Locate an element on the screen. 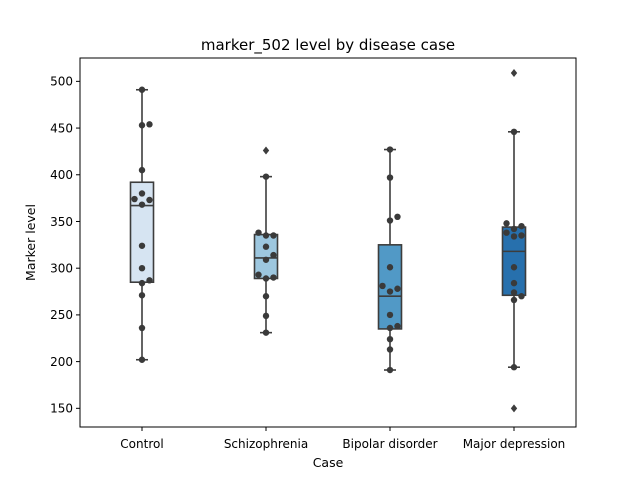 The image size is (640, 480). box-group-schizophrenia is located at coordinates (266, 241).